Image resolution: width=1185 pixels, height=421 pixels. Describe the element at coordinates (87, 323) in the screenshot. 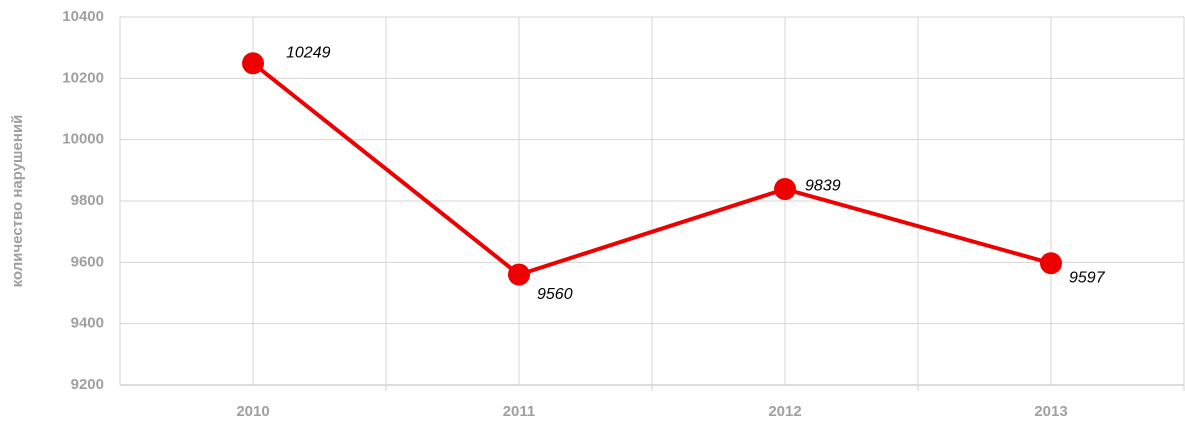

I see `y-tick-label: 9400` at that location.